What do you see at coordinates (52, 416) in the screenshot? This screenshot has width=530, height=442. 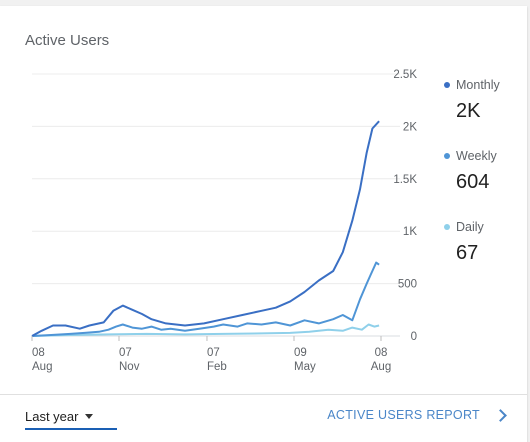 I see `date-range-label: Last year` at bounding box center [52, 416].